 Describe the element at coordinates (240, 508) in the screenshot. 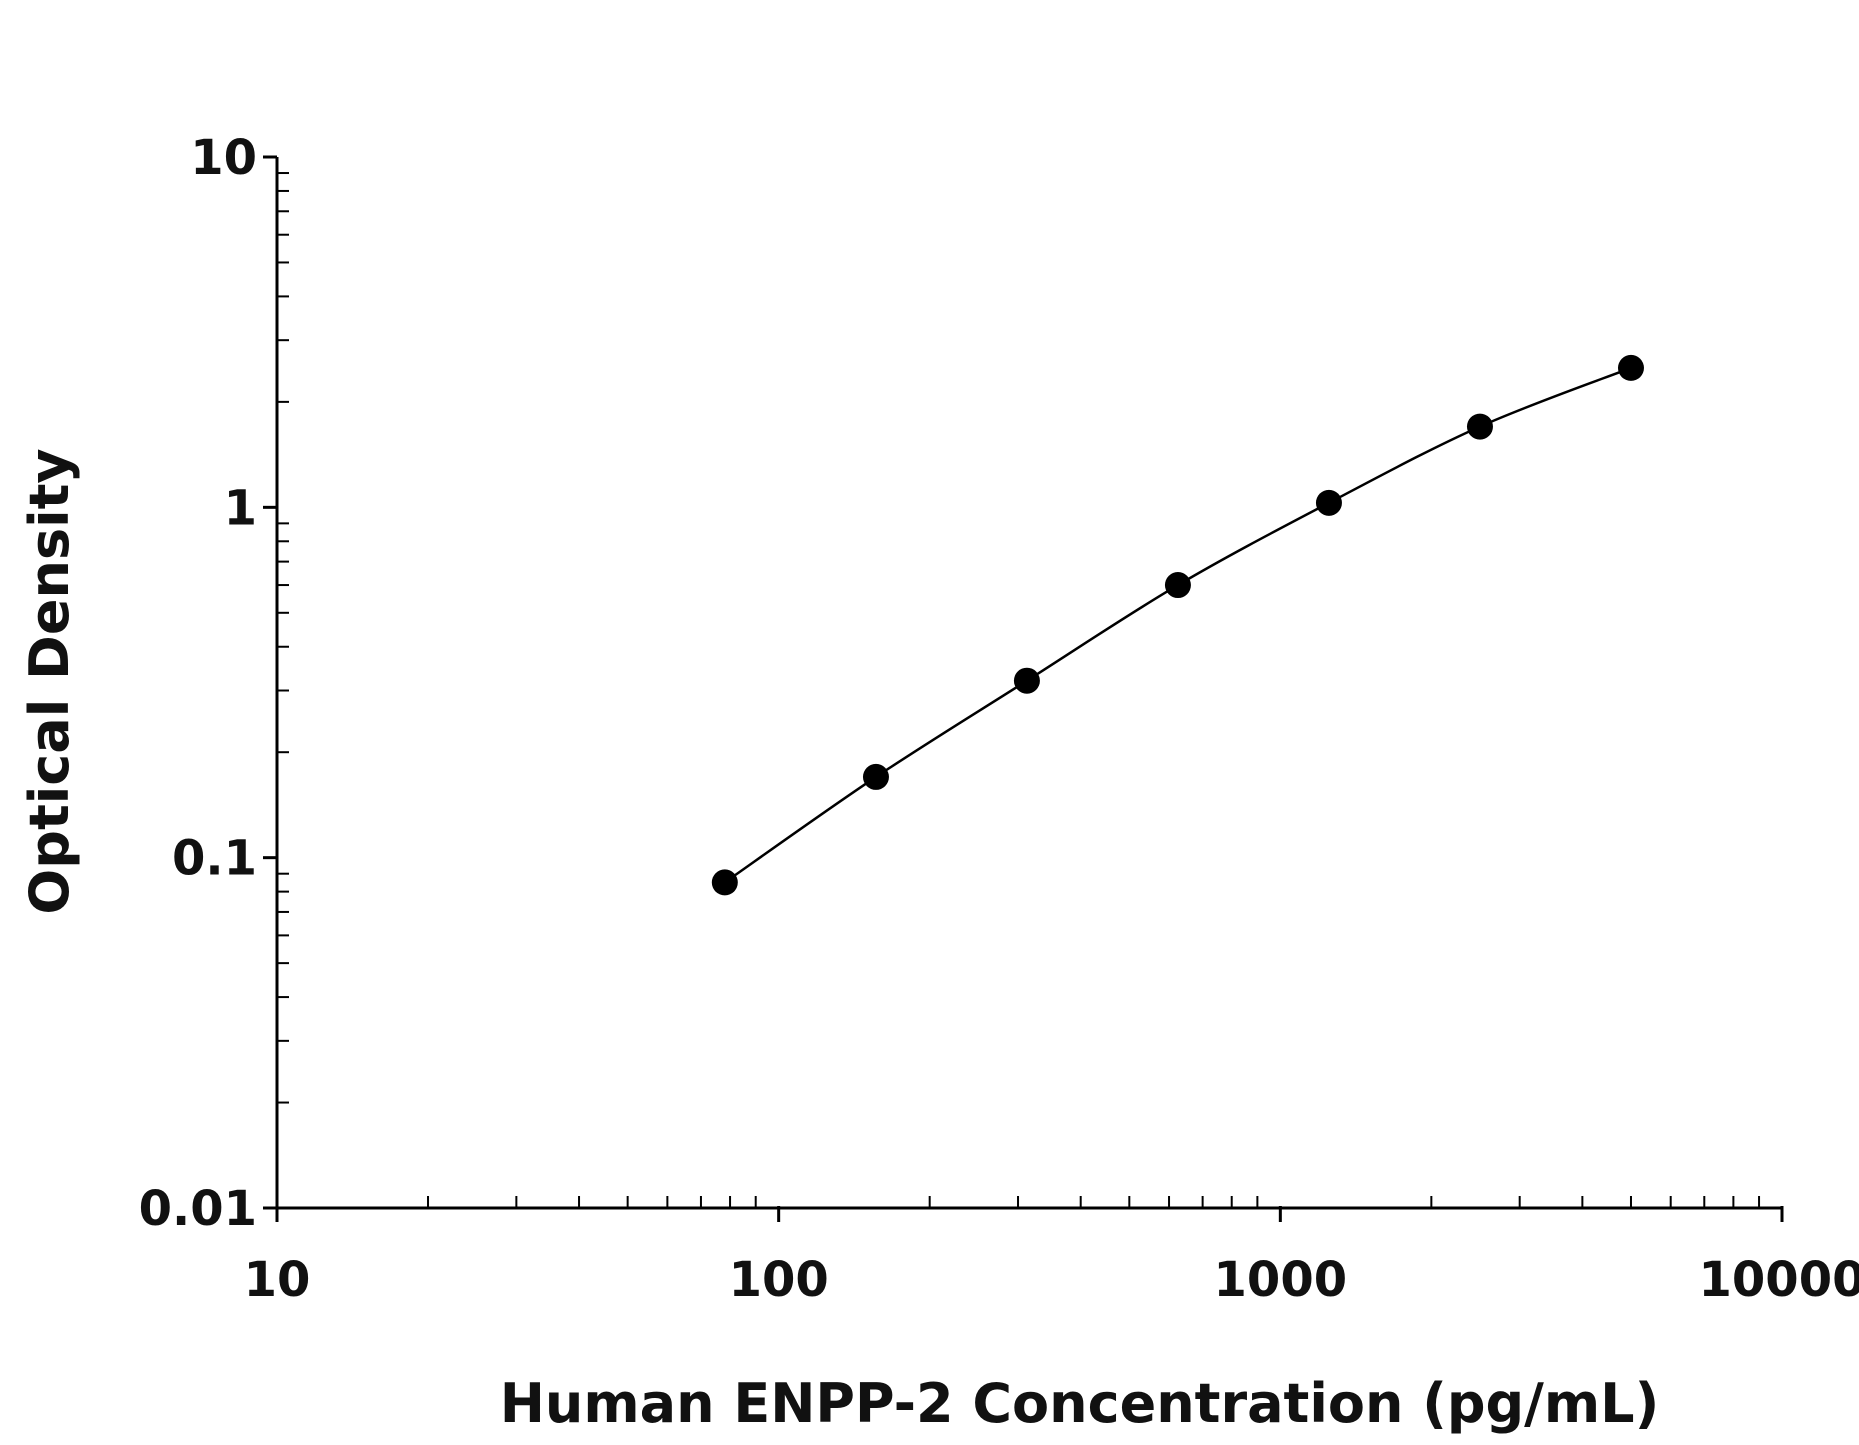

I see `y-tick-label: 1` at that location.